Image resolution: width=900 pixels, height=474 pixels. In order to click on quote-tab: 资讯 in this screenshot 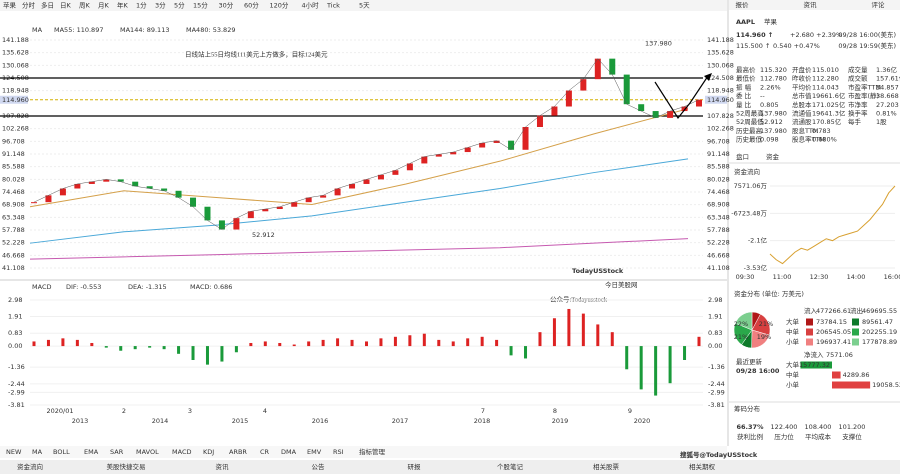, I will do `click(811, 4)`.